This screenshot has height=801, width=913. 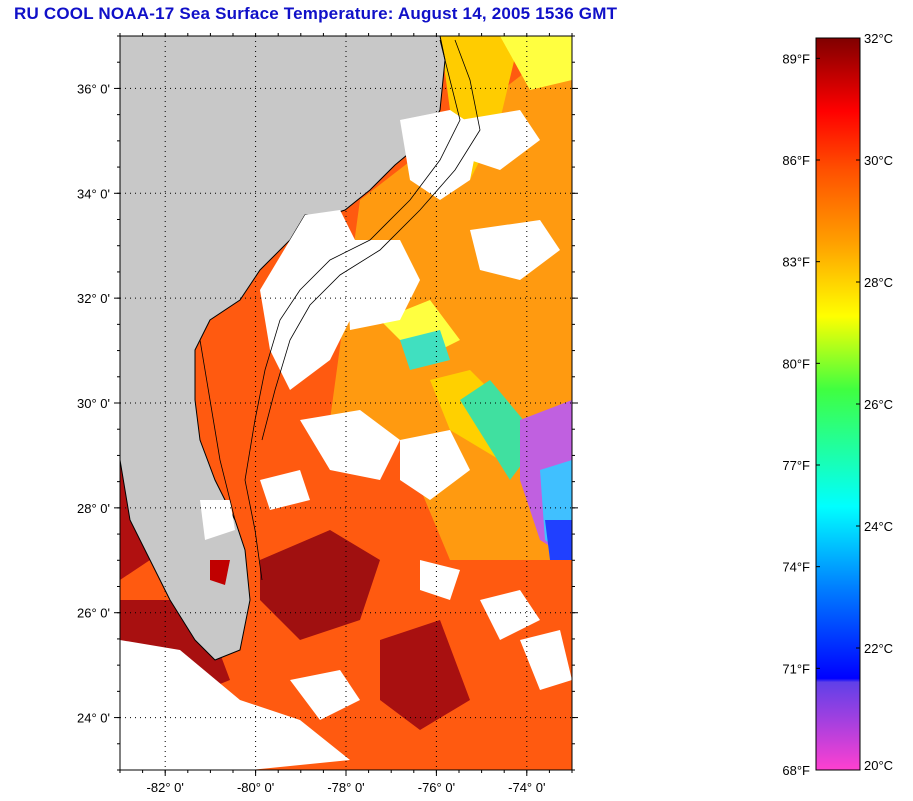 I want to click on cb-fahrenheit-label: 74°F, so click(x=796, y=567).